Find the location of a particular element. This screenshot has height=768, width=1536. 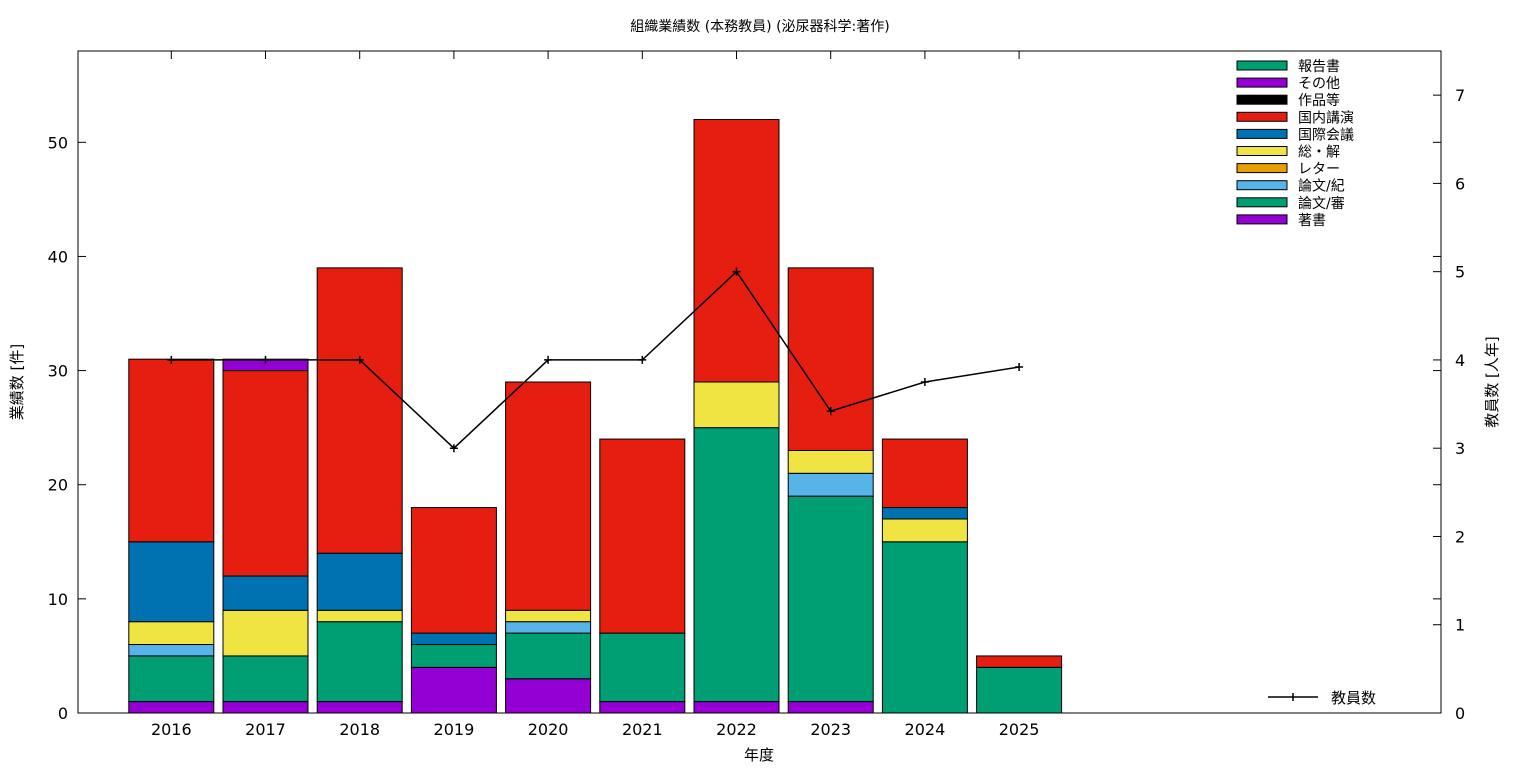

legend-label: 国際会議 is located at coordinates (1326, 134).